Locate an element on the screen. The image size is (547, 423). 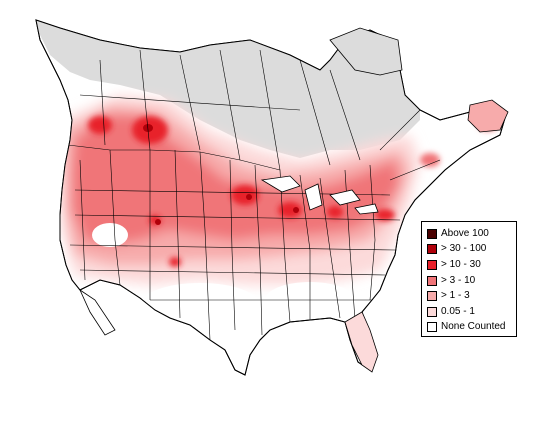
legend-item: > 10 - 30 is located at coordinates (471, 265).